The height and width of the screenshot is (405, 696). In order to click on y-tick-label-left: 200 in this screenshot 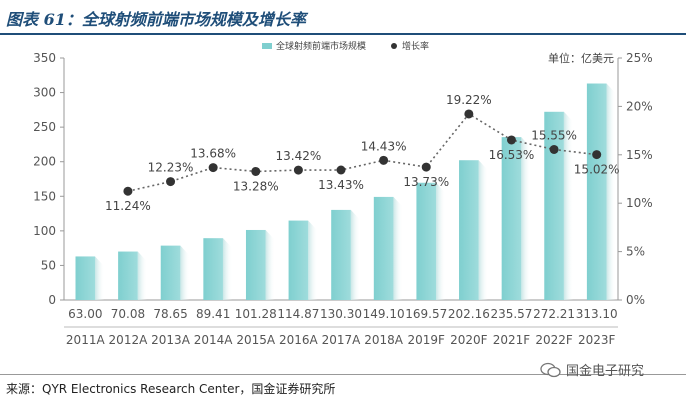, I will do `click(44, 162)`.